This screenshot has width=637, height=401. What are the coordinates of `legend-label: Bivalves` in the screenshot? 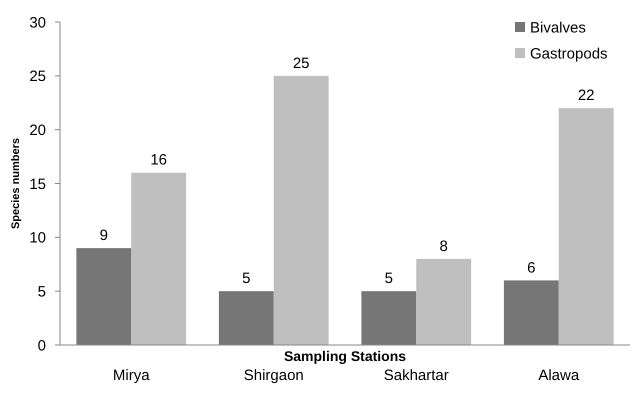 It's located at (558, 27).